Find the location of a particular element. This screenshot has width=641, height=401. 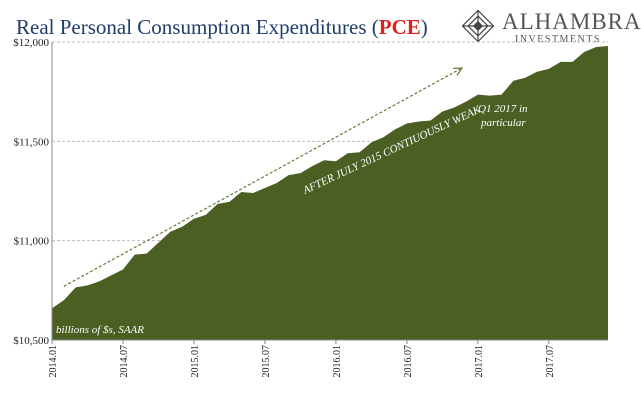

x-tick-label: 2017.07 is located at coordinates (550, 361).